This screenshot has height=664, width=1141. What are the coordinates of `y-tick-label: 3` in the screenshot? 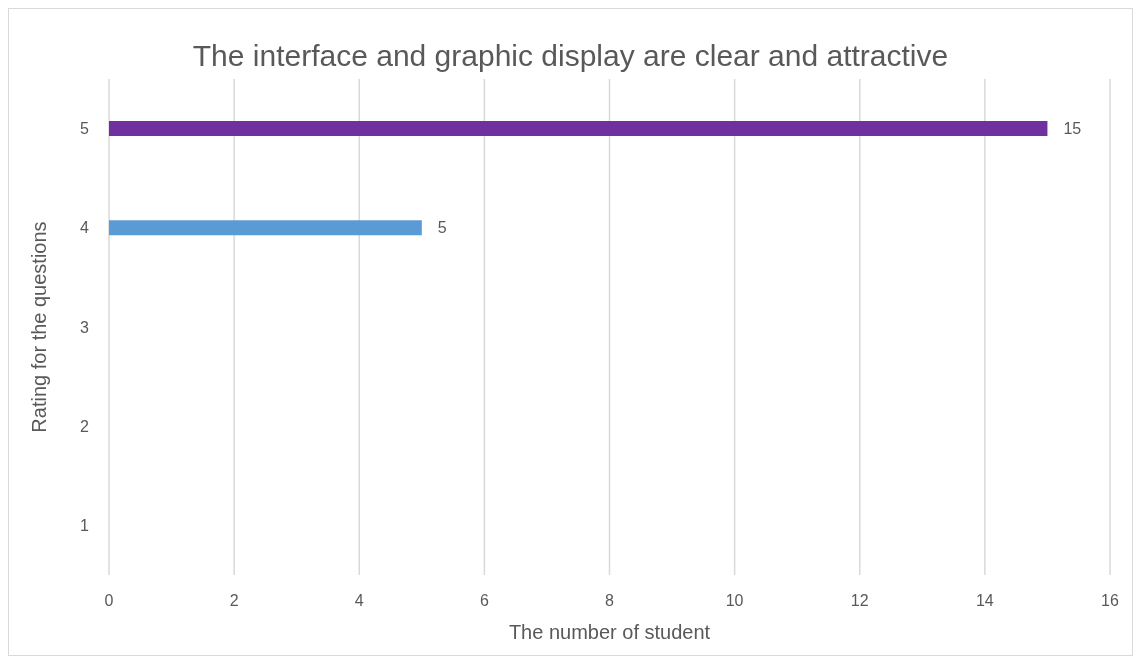 It's located at (85, 327).